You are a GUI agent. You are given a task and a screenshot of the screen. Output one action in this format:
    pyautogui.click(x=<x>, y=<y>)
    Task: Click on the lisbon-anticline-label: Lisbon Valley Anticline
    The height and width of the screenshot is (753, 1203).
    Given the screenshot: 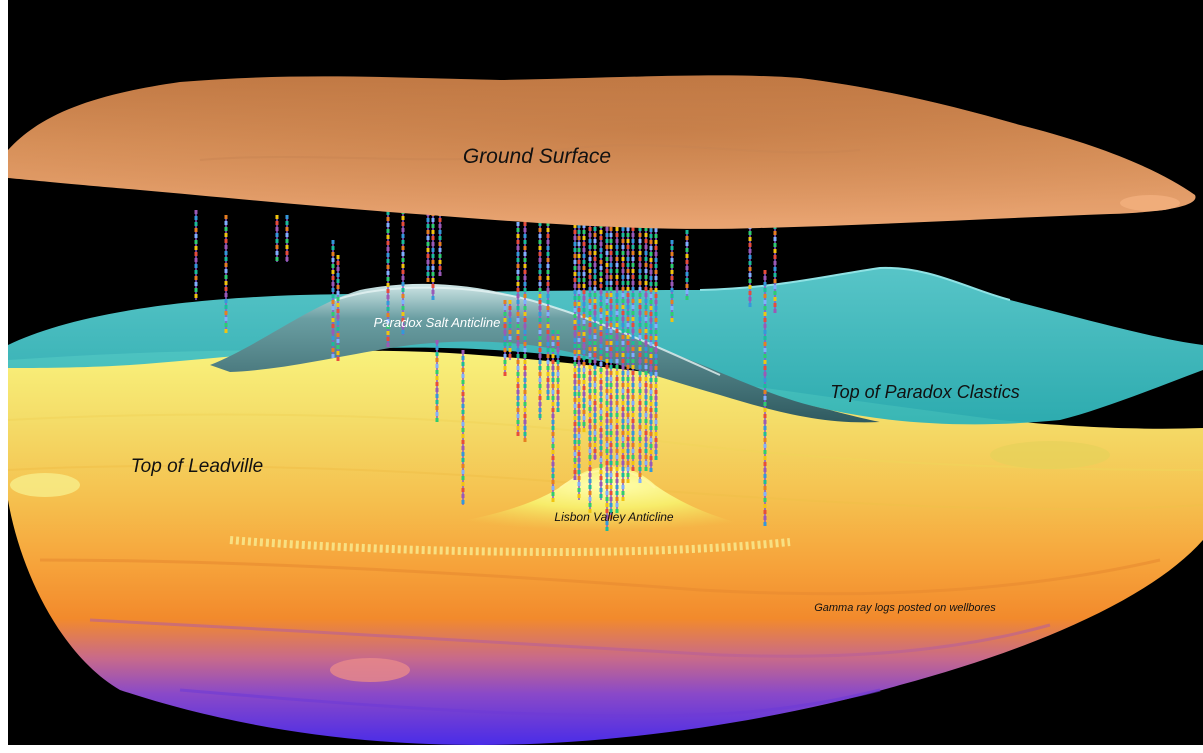 What is the action you would take?
    pyautogui.click(x=614, y=517)
    